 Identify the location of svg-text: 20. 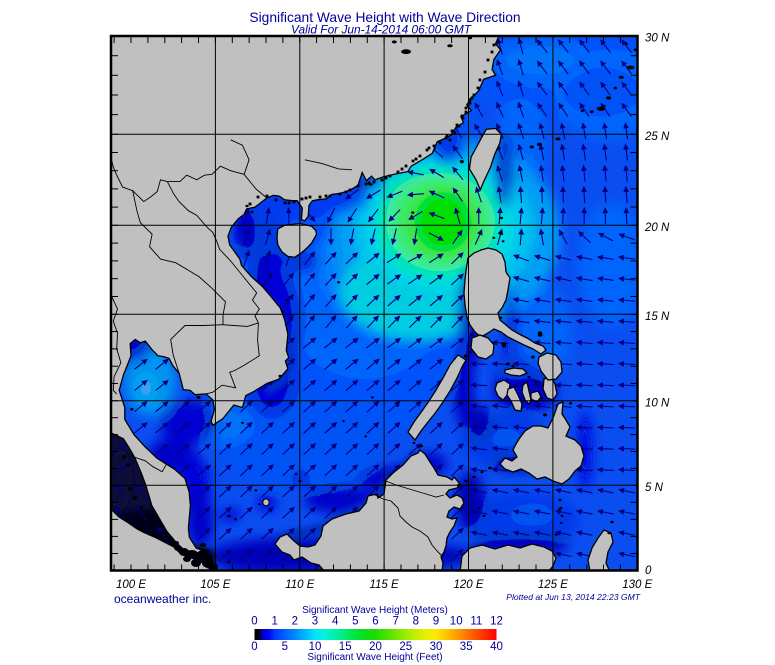
(375, 647).